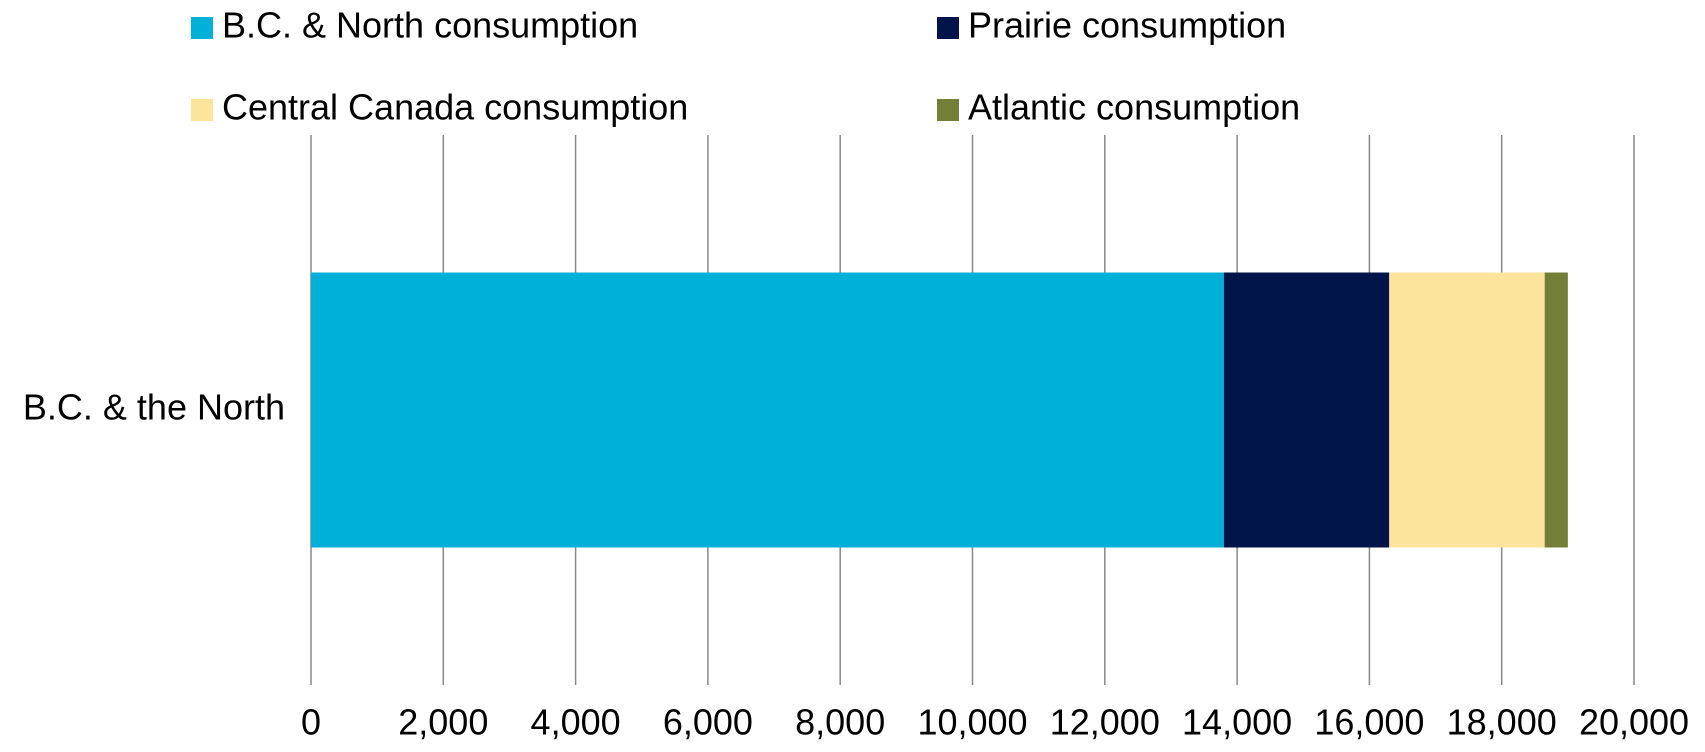 The width and height of the screenshot is (1705, 752). I want to click on x-tick-label: 14,000, so click(1237, 722).